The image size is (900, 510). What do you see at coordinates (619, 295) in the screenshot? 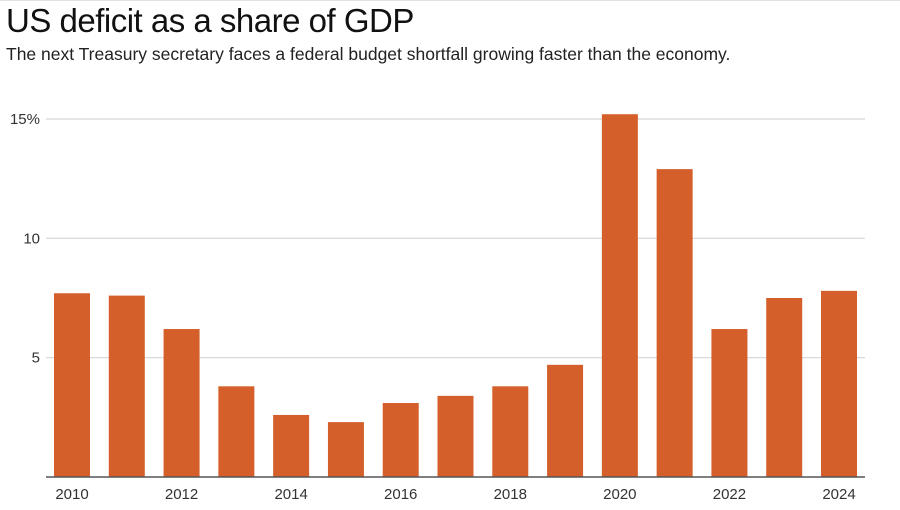
I see `bar-2020` at bounding box center [619, 295].